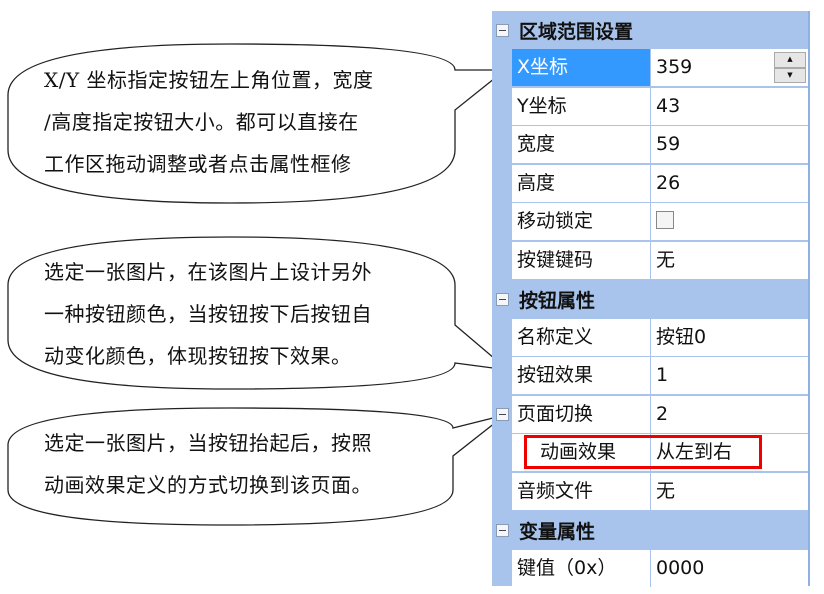 Image resolution: width=824 pixels, height=594 pixels. I want to click on highlight-box, so click(643, 452).